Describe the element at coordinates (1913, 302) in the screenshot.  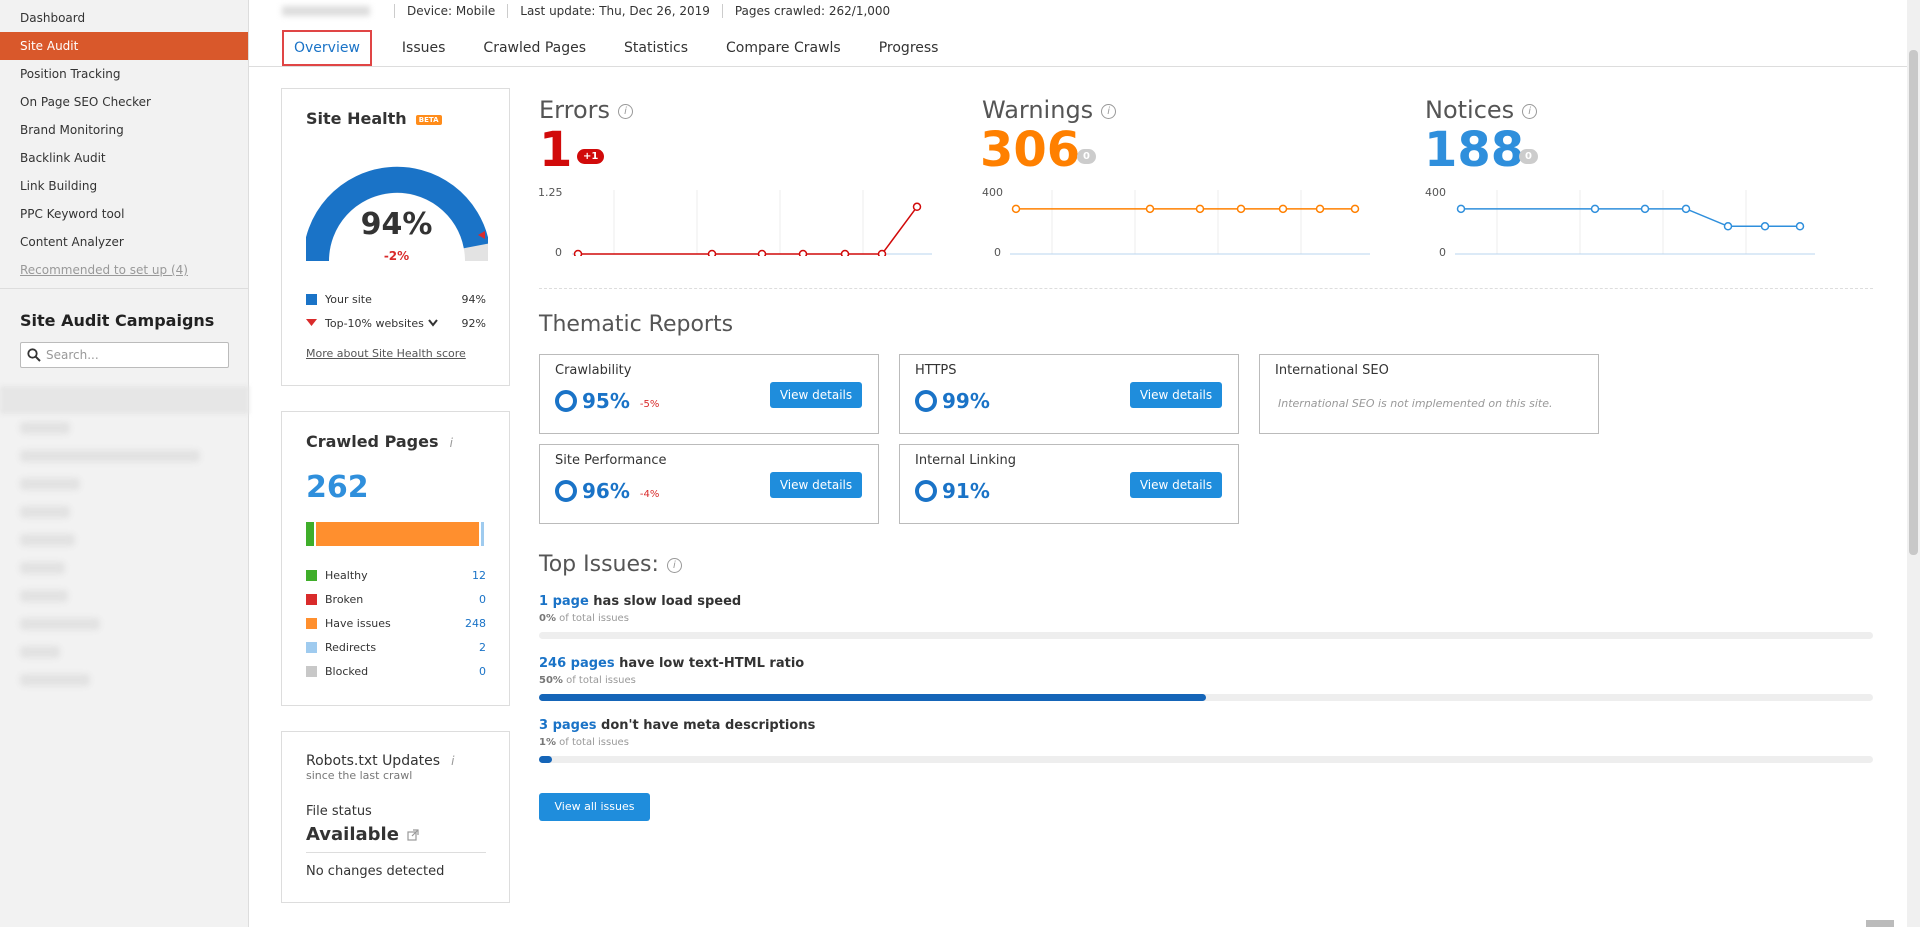
I see `scroll-thumb` at that location.